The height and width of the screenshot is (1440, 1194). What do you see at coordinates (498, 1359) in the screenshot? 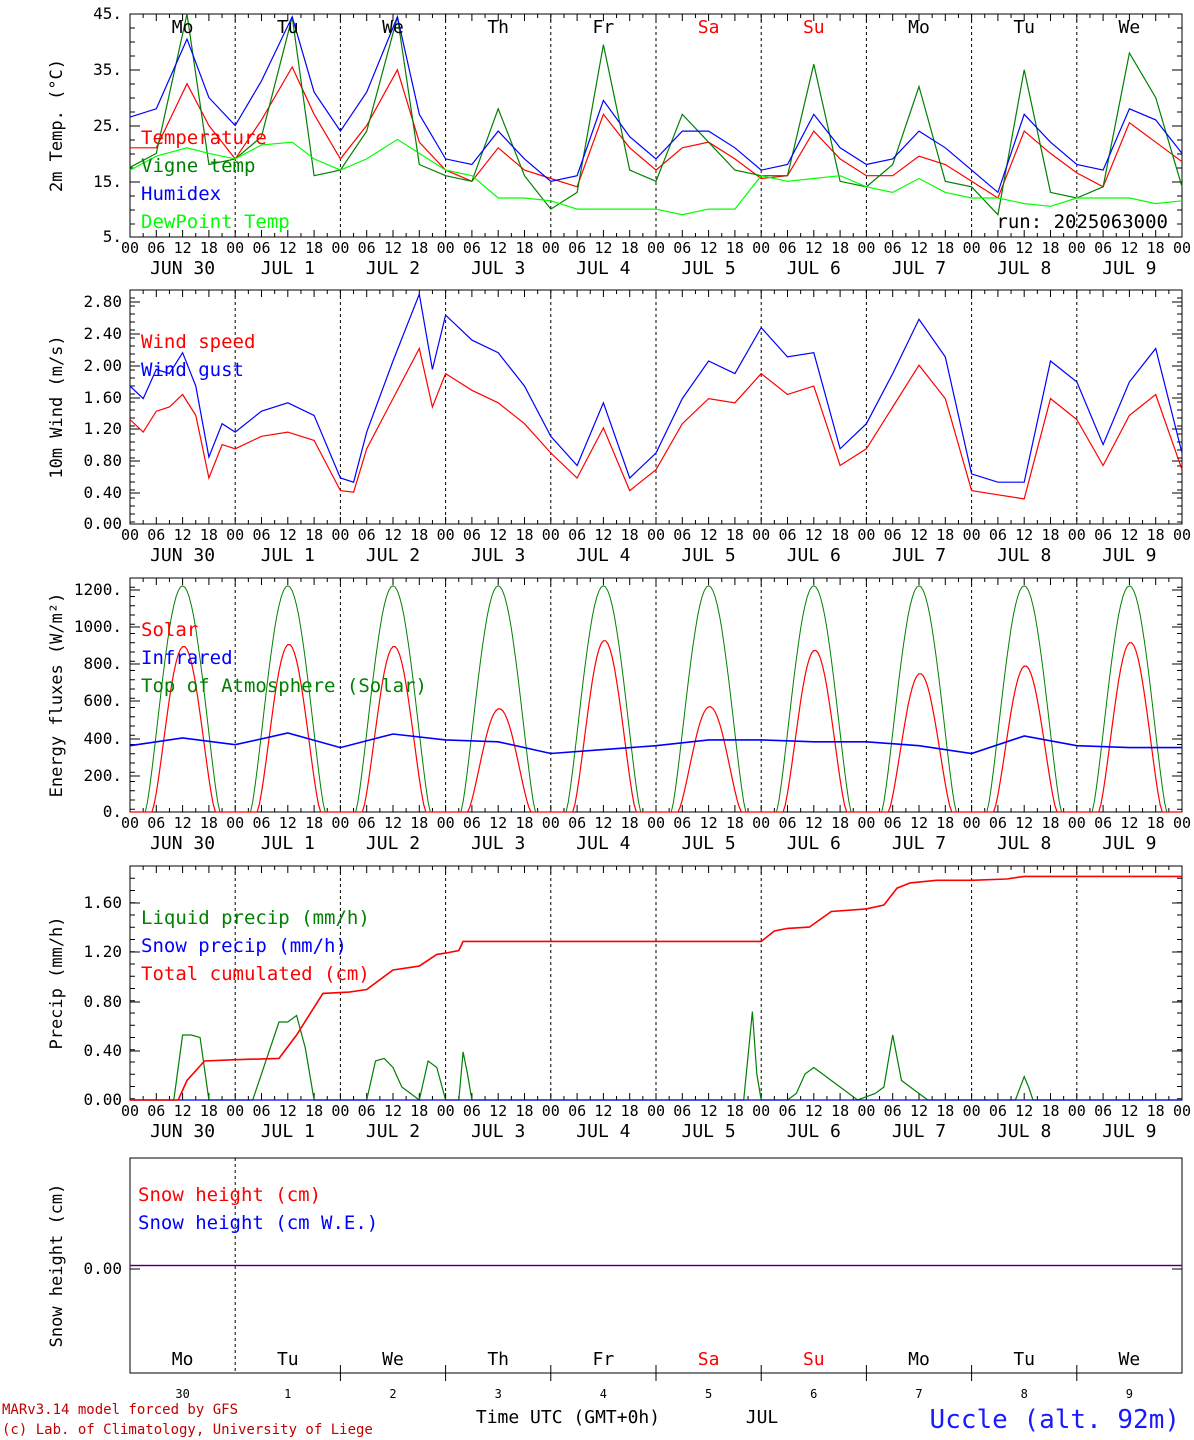
I see `day-of-week-label: Th` at bounding box center [498, 1359].